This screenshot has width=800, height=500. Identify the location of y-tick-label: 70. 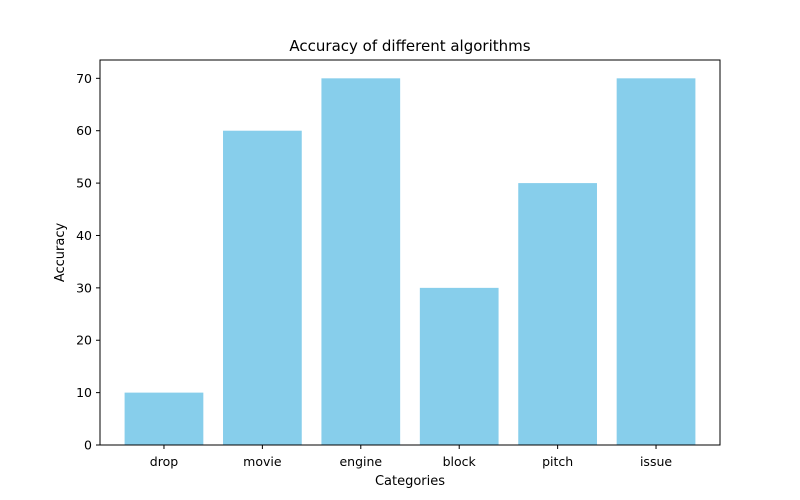
(84, 78).